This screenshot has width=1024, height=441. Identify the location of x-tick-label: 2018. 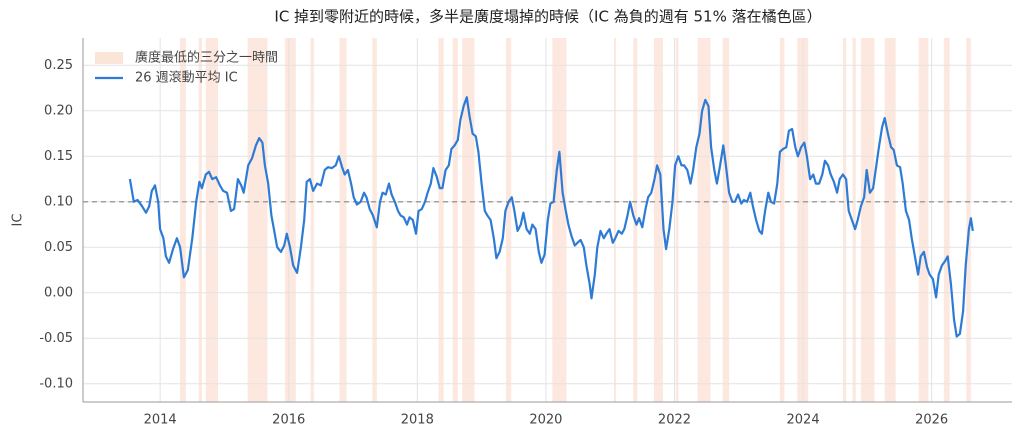
(417, 420).